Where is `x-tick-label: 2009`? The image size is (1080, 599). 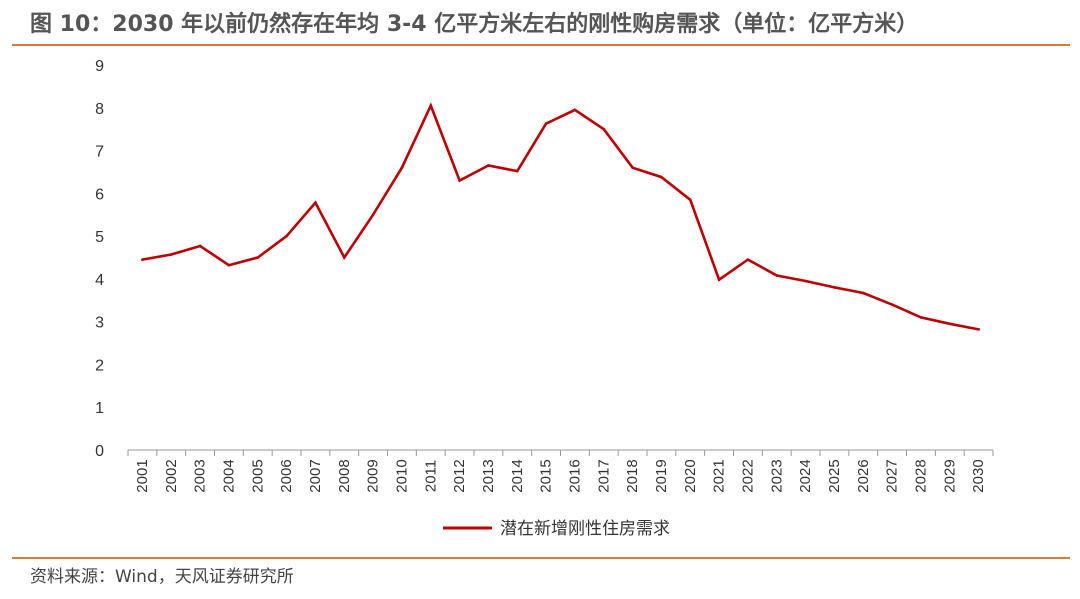
x-tick-label: 2009 is located at coordinates (373, 475).